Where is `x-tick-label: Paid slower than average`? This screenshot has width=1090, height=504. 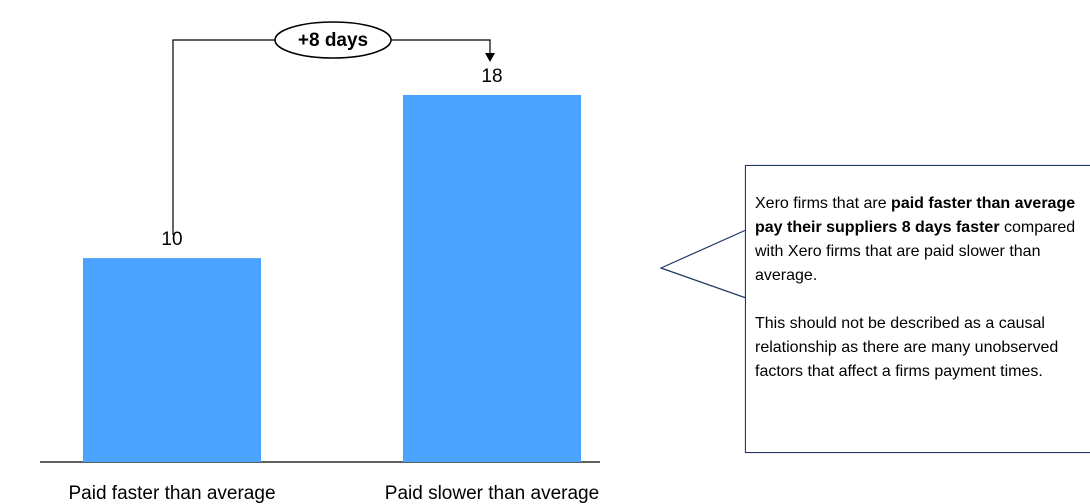
x-tick-label: Paid slower than average is located at coordinates (492, 493).